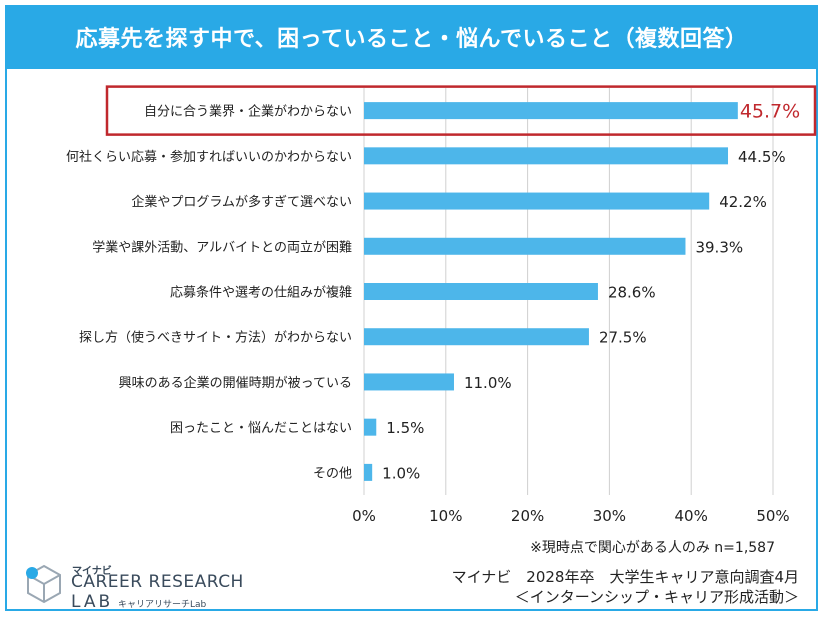 This screenshot has height=618, width=827. What do you see at coordinates (235, 383) in the screenshot?
I see `category-label: 興味のある企業の開催時期が被っている` at bounding box center [235, 383].